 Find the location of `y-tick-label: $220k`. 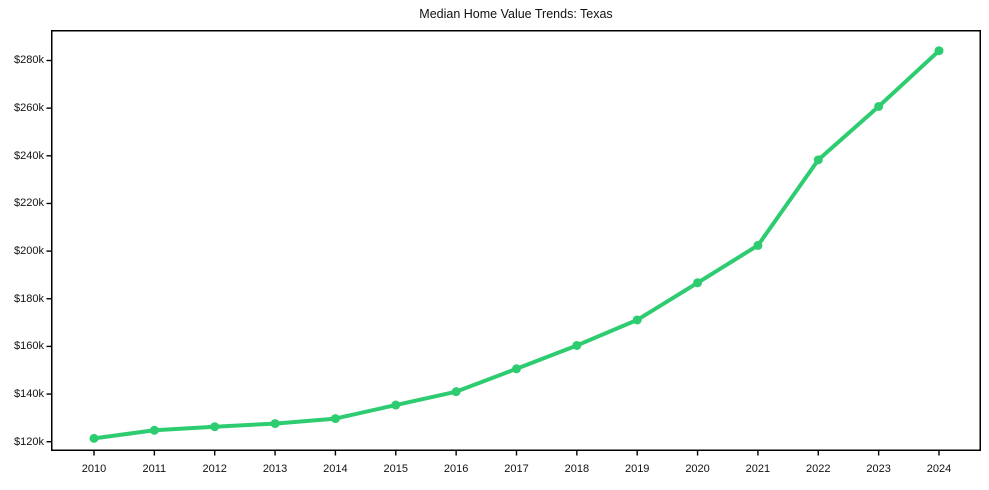

y-tick-label: $220k is located at coordinates (29, 203).